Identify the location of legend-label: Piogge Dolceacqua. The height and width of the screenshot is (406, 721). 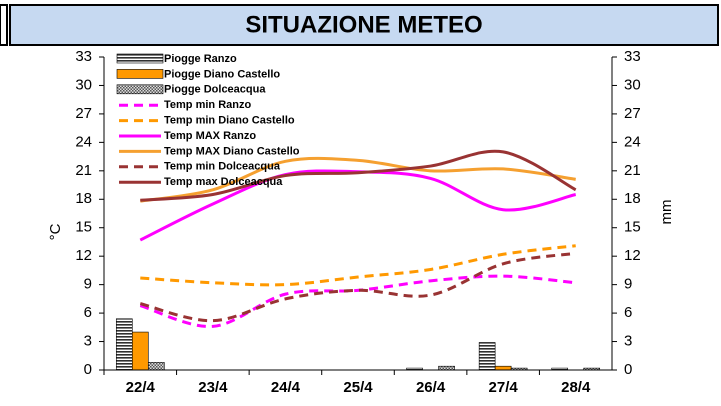
(215, 90).